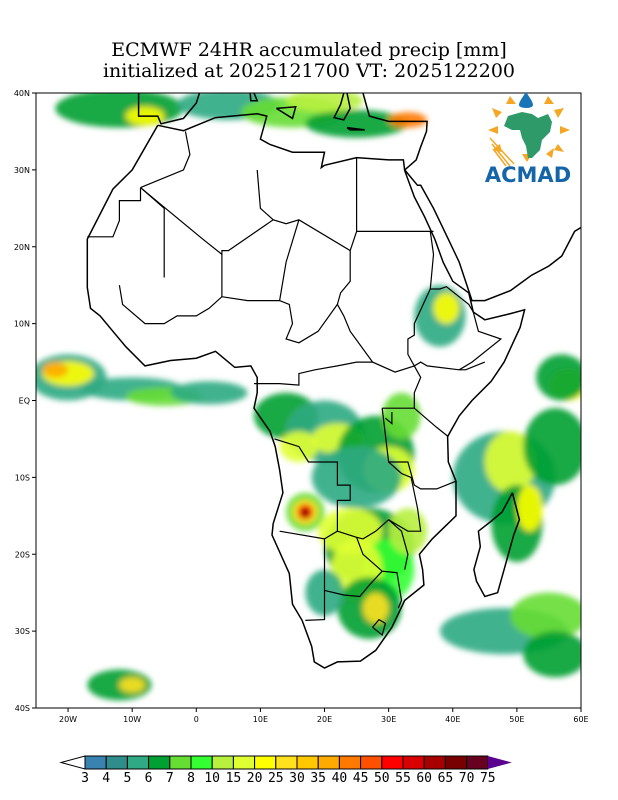 Image resolution: width=618 pixels, height=800 pixels. I want to click on colorbar-label: 8, so click(191, 778).